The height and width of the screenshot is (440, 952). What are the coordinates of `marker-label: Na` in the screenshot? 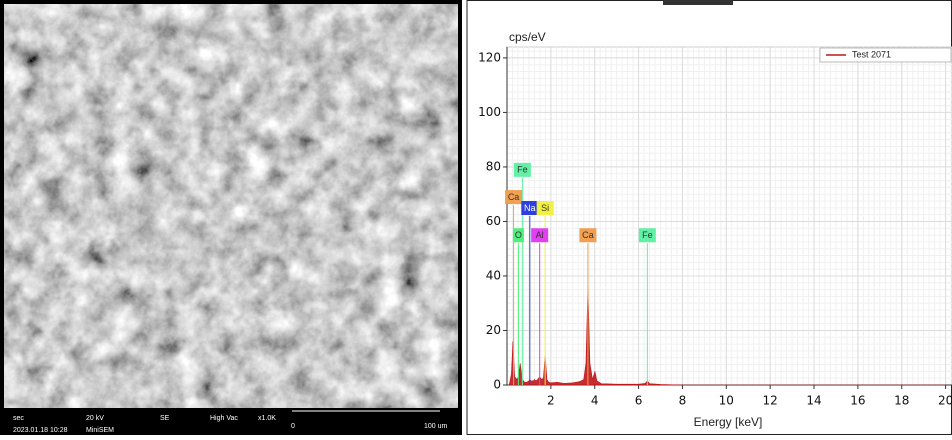 It's located at (530, 208).